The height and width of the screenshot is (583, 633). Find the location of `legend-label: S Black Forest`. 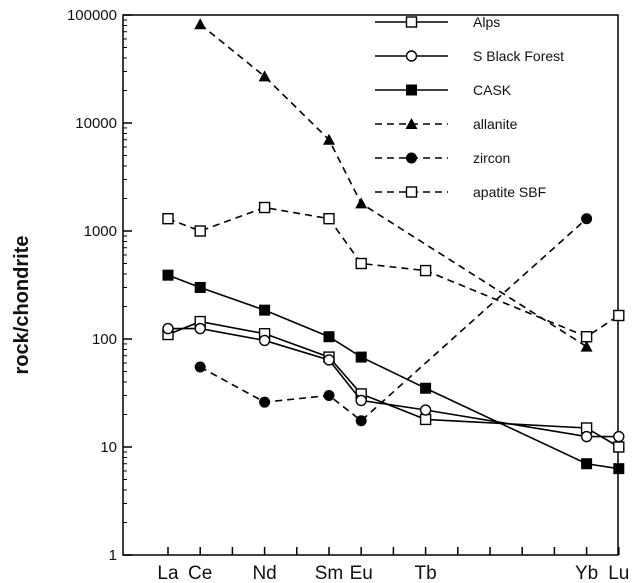

legend-label: S Black Forest is located at coordinates (518, 56).